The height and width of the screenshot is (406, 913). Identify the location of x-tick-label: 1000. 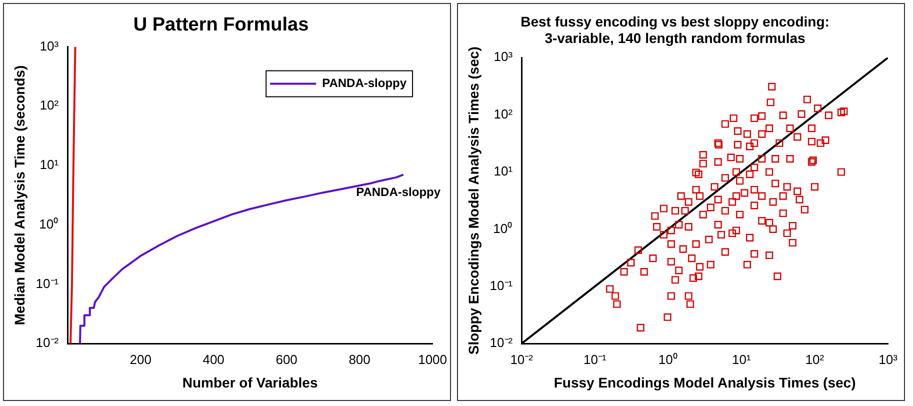
(432, 359).